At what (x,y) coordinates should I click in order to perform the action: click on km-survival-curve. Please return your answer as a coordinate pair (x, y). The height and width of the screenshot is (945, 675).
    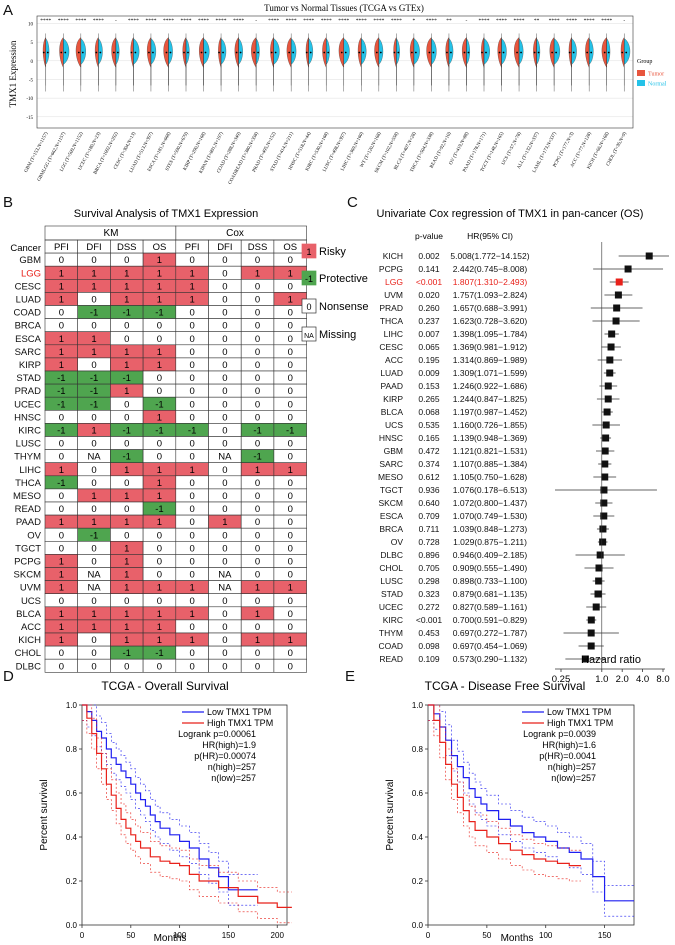
    Looking at the image, I should click on (531, 803).